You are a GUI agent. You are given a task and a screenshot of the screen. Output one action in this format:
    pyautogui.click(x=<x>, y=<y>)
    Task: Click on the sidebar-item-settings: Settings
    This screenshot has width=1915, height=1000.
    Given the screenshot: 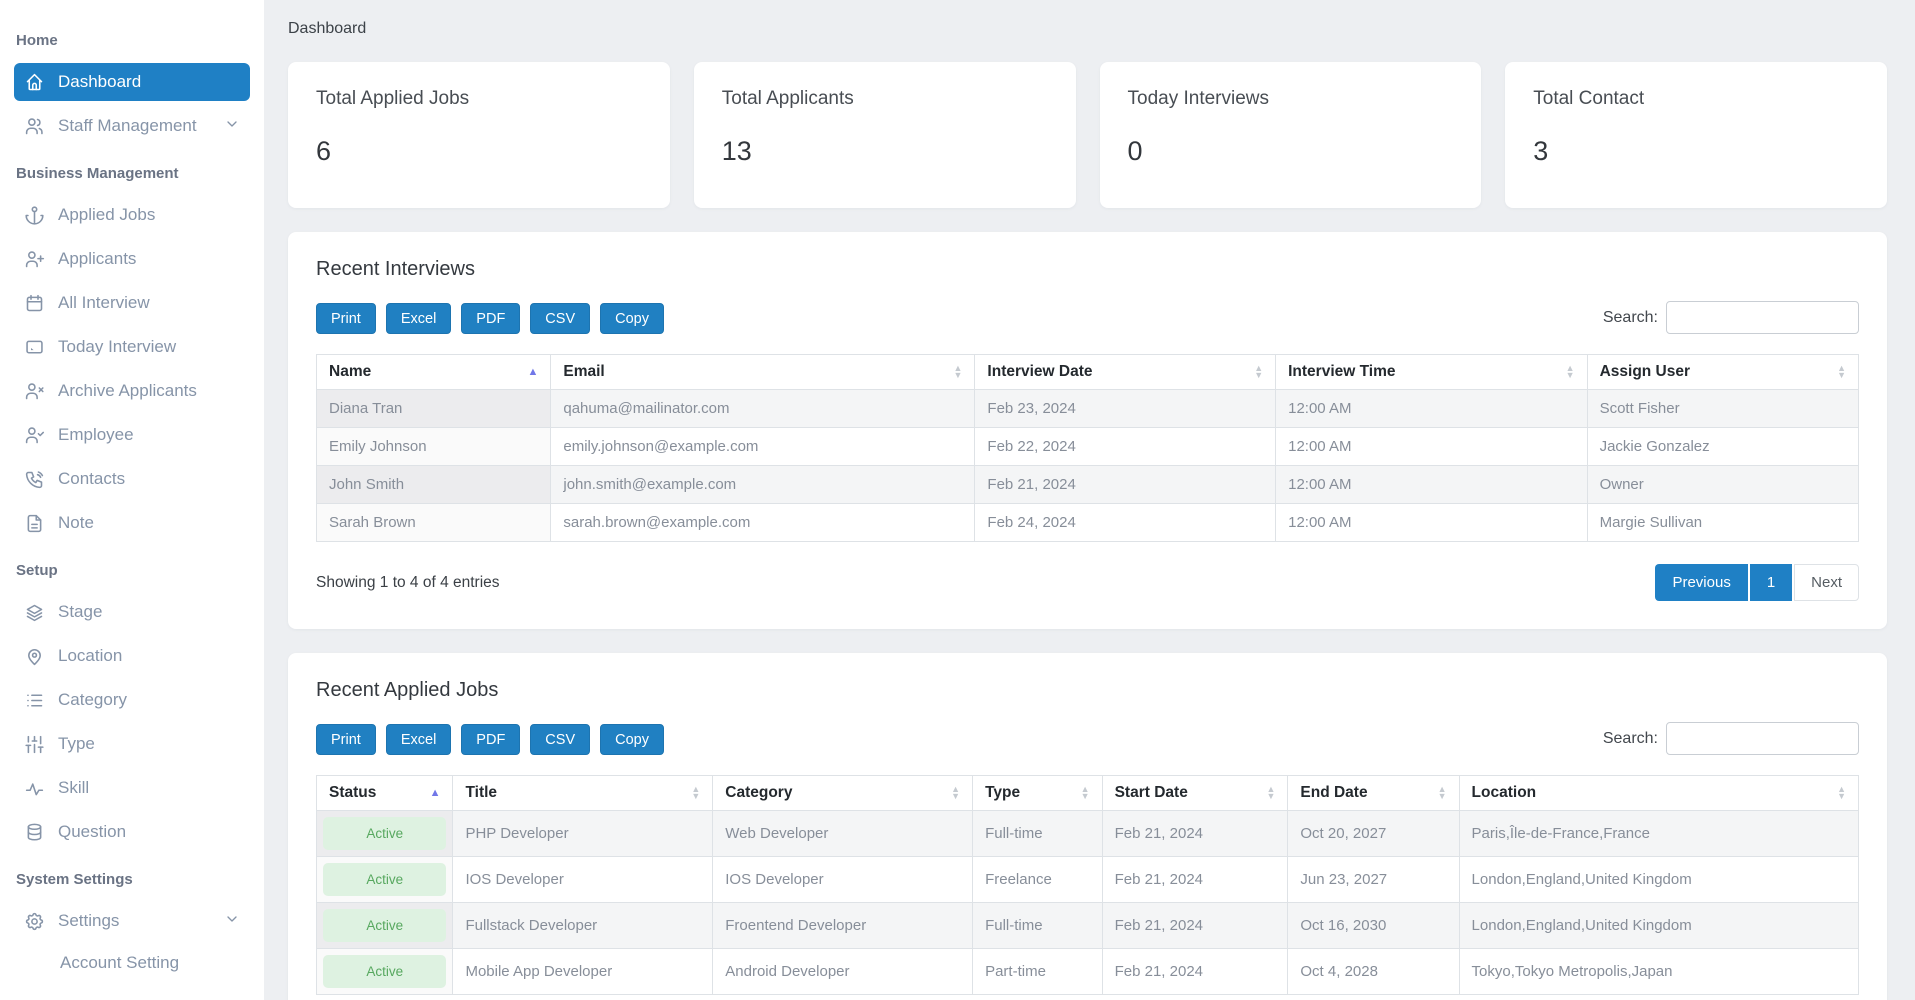 What is the action you would take?
    pyautogui.click(x=132, y=921)
    